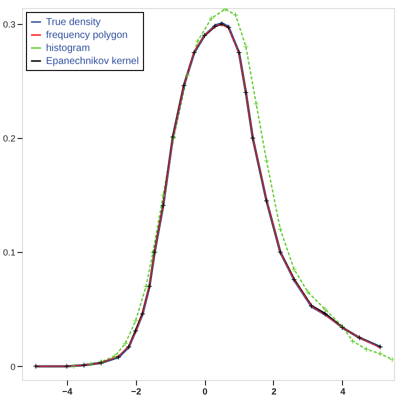 The width and height of the screenshot is (413, 412). I want to click on legend-label: Epanechnikov kernel, so click(92, 61).